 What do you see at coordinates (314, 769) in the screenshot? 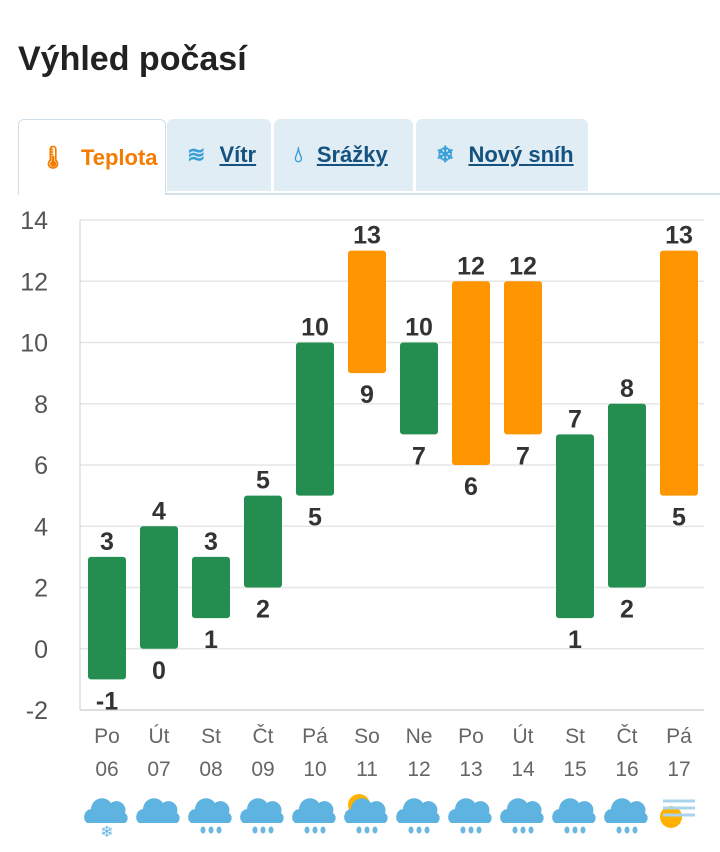
I see `date-label: 10` at bounding box center [314, 769].